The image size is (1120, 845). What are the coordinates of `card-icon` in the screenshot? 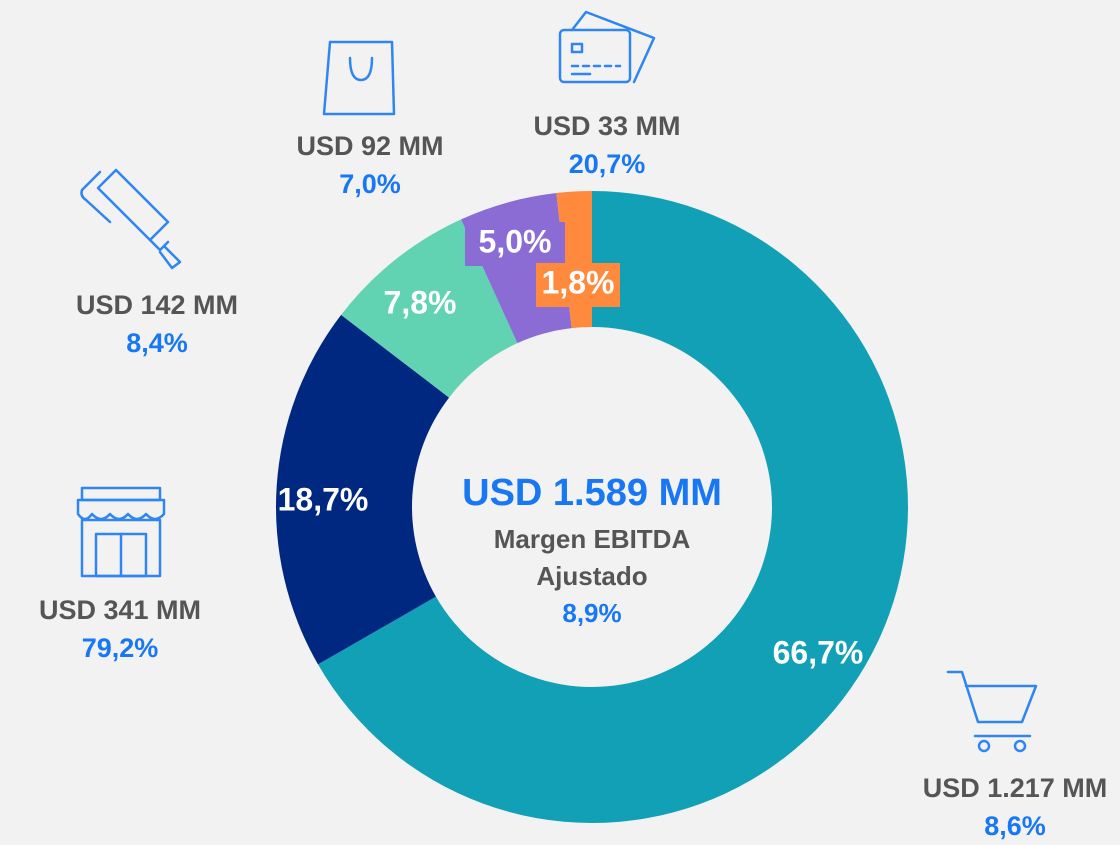 It's located at (607, 47).